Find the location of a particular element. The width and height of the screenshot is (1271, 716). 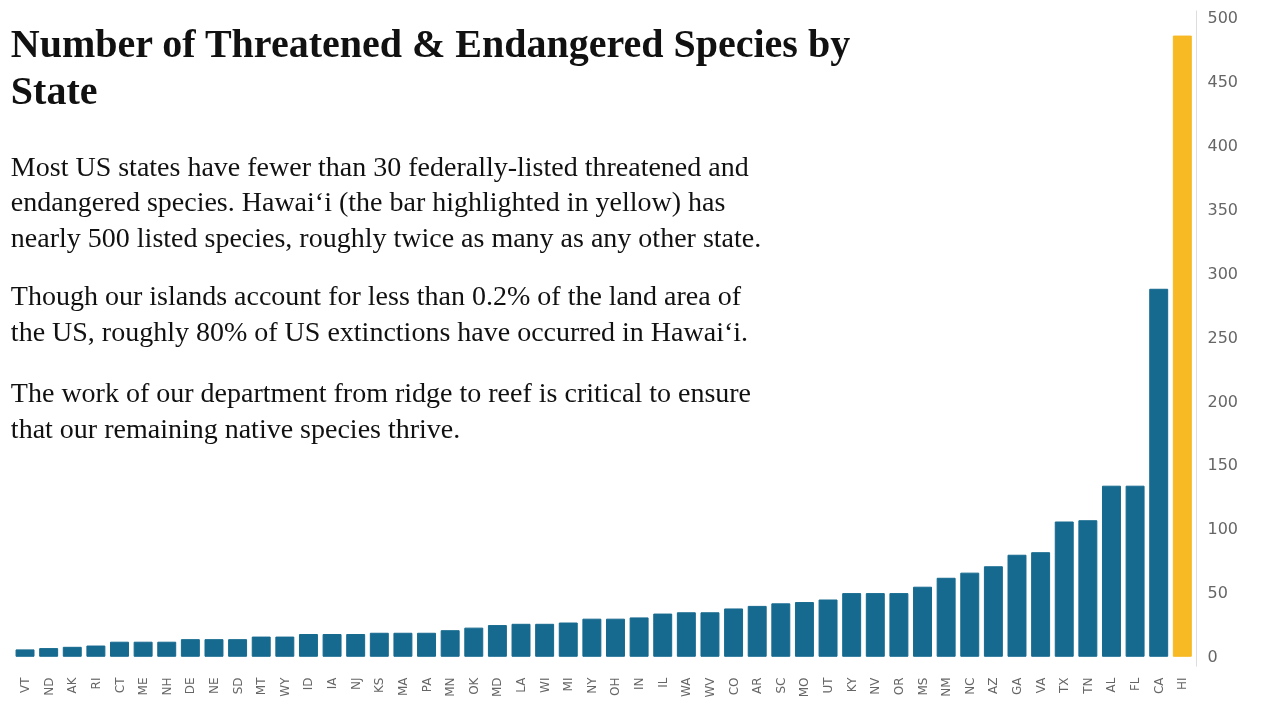

y-tick-label: 100 is located at coordinates (1223, 529).